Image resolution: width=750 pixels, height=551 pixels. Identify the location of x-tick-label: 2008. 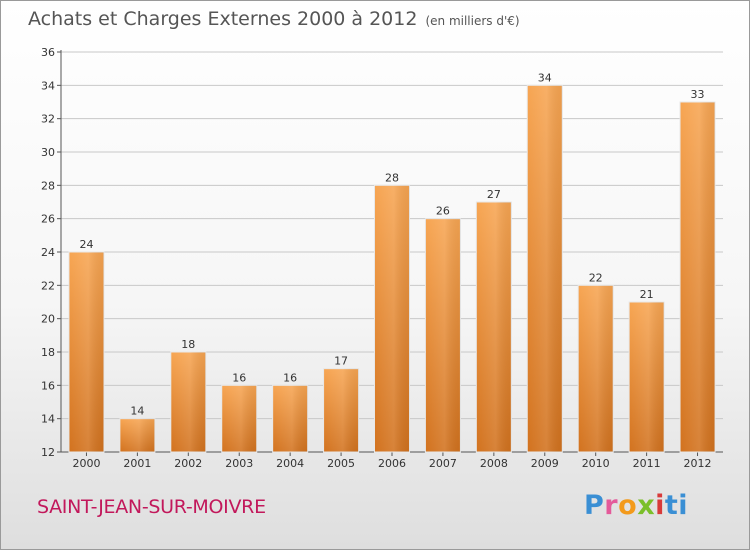
(494, 463).